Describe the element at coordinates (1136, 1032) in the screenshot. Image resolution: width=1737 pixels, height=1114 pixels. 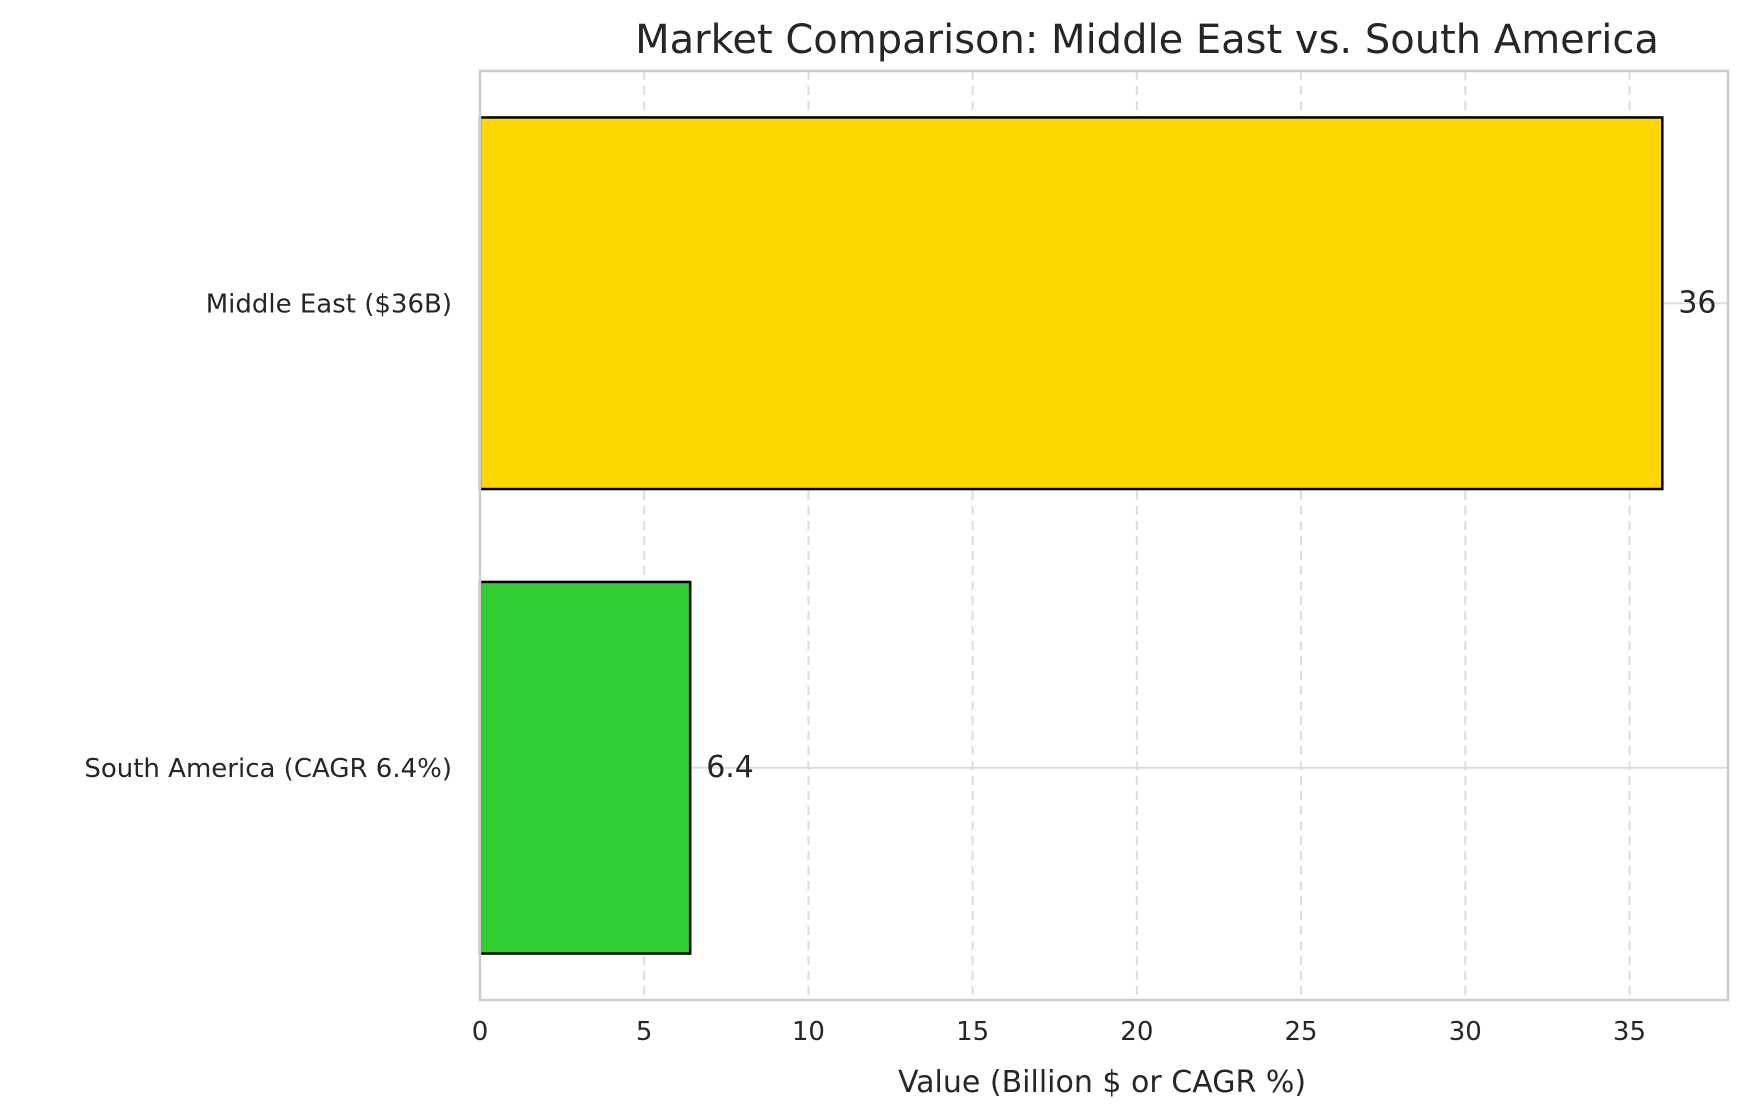
I see `x-tick-label: 20` at that location.